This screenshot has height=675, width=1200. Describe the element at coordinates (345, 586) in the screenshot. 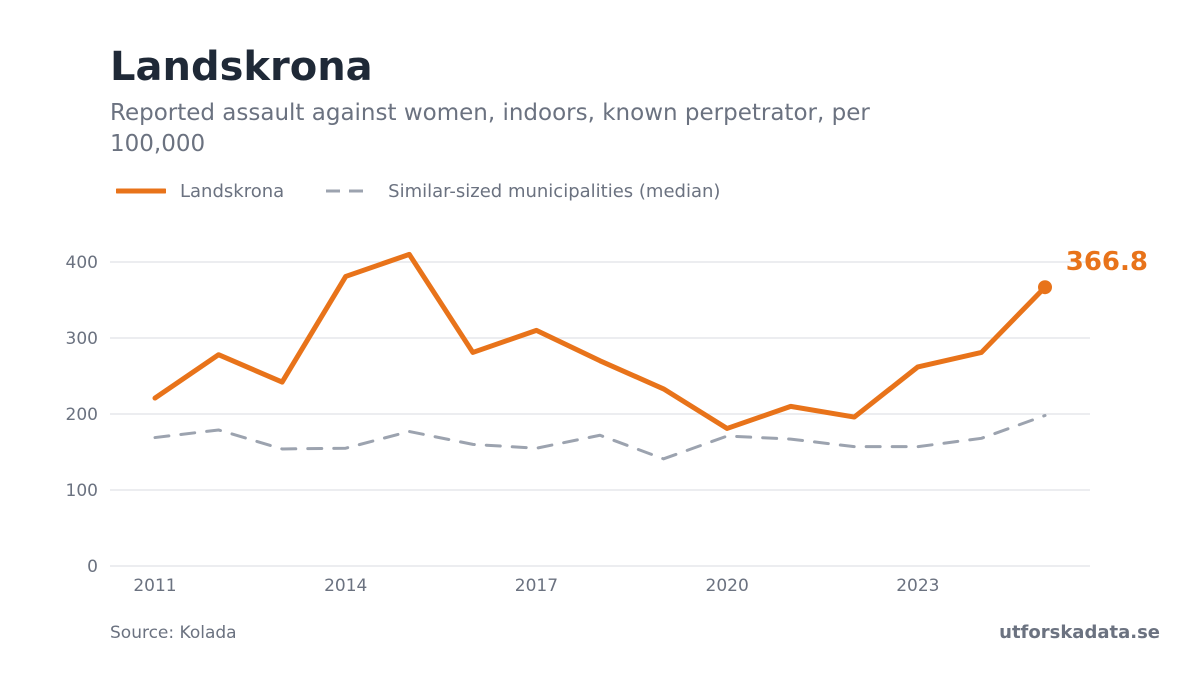

I see `x-tick-label: 2014` at that location.